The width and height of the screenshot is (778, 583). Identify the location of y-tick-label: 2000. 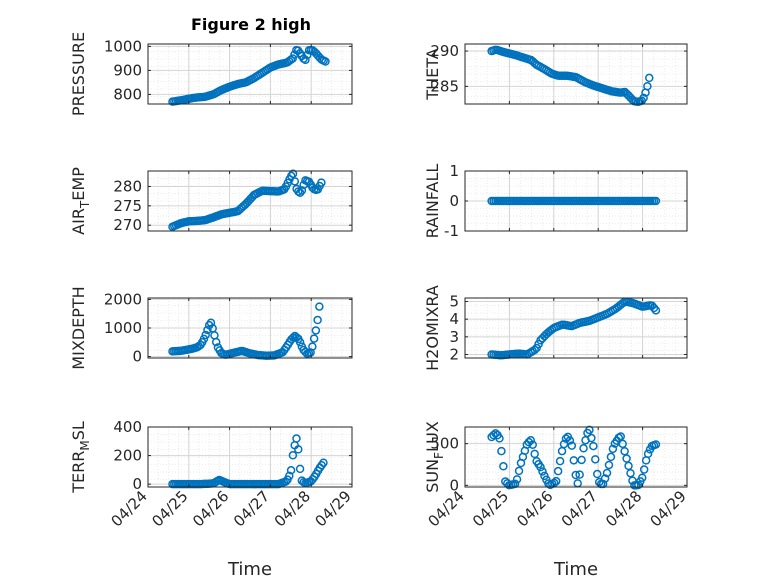
(123, 299).